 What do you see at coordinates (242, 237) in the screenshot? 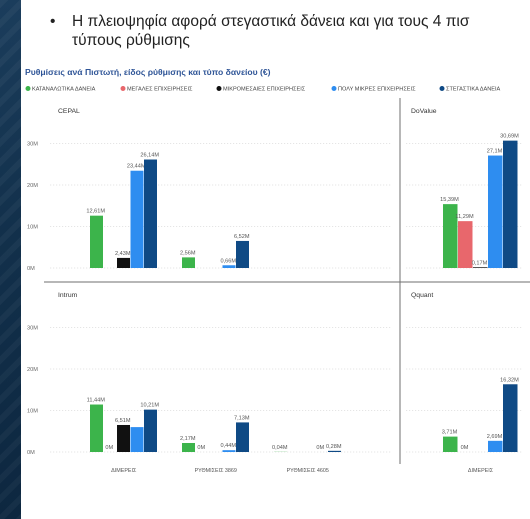
I see `bar-data-label: 6,52M` at bounding box center [242, 237].